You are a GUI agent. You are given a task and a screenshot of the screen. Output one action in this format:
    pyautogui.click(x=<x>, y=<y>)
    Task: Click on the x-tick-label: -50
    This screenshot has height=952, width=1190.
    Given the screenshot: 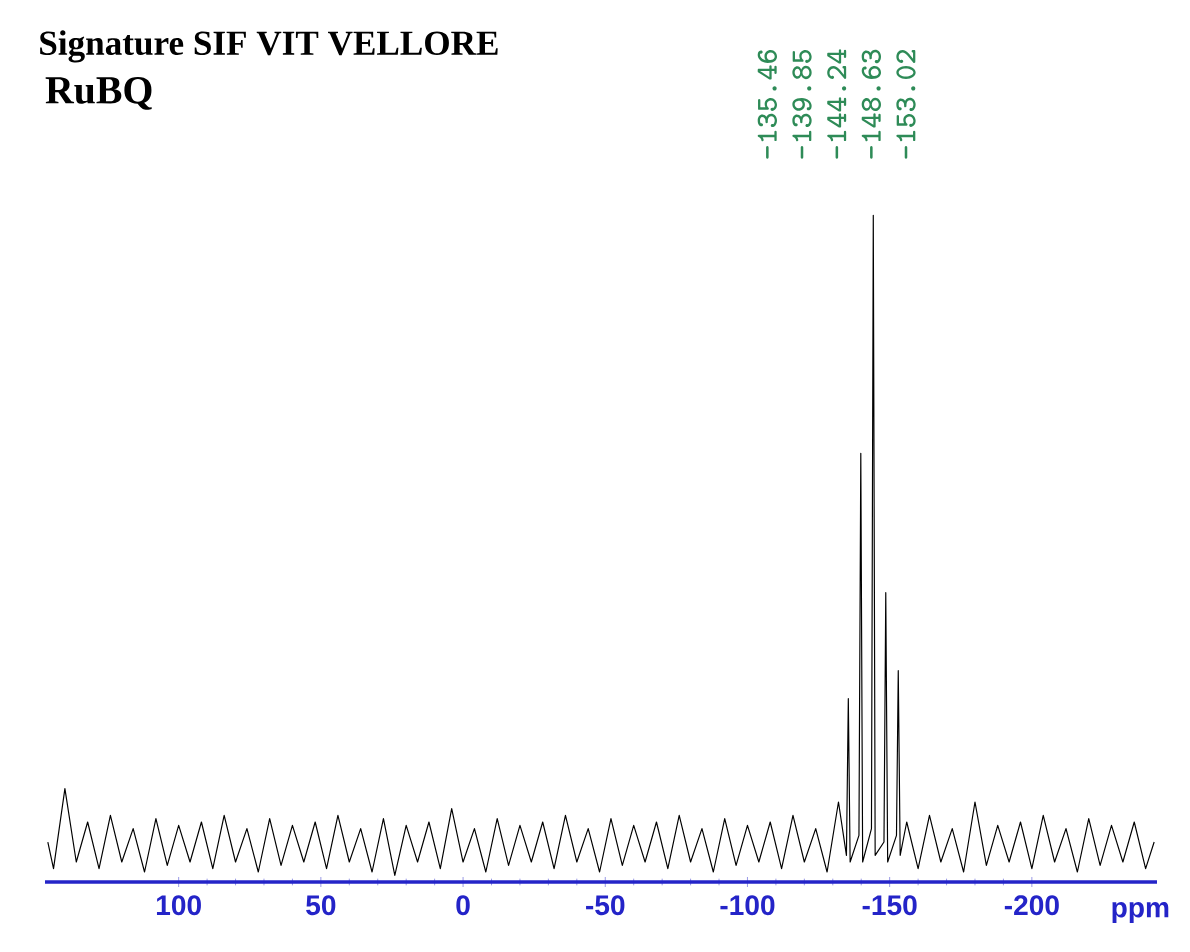 What is the action you would take?
    pyautogui.click(x=605, y=905)
    